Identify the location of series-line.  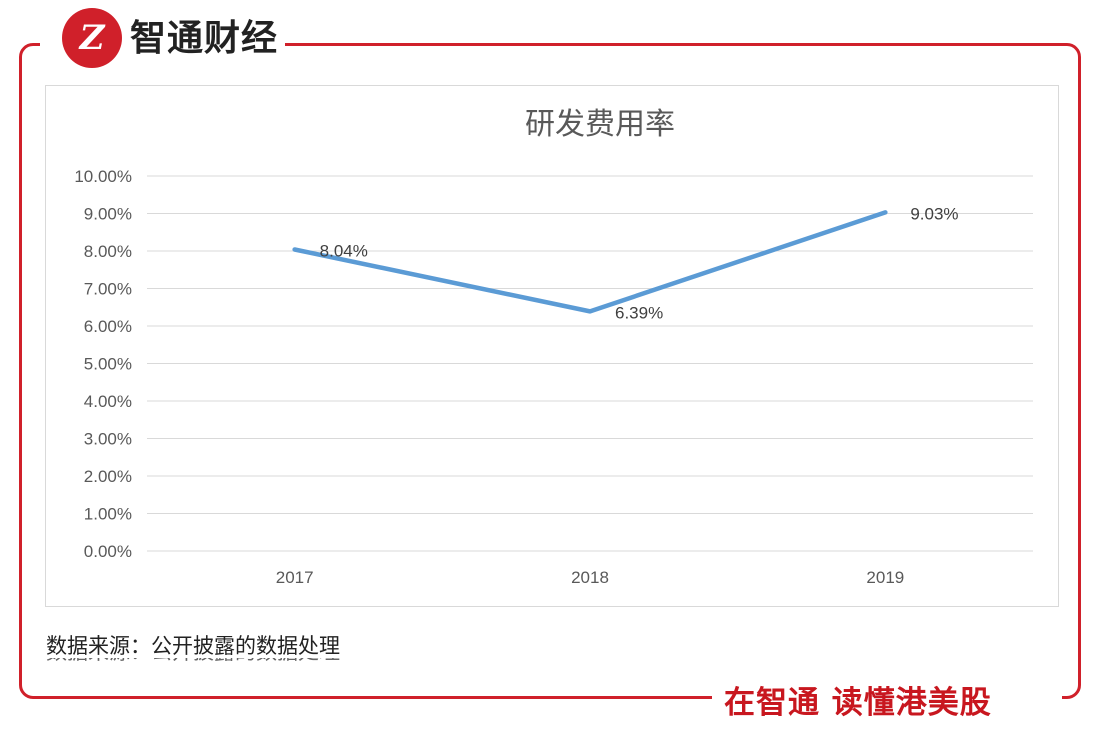
(590, 262).